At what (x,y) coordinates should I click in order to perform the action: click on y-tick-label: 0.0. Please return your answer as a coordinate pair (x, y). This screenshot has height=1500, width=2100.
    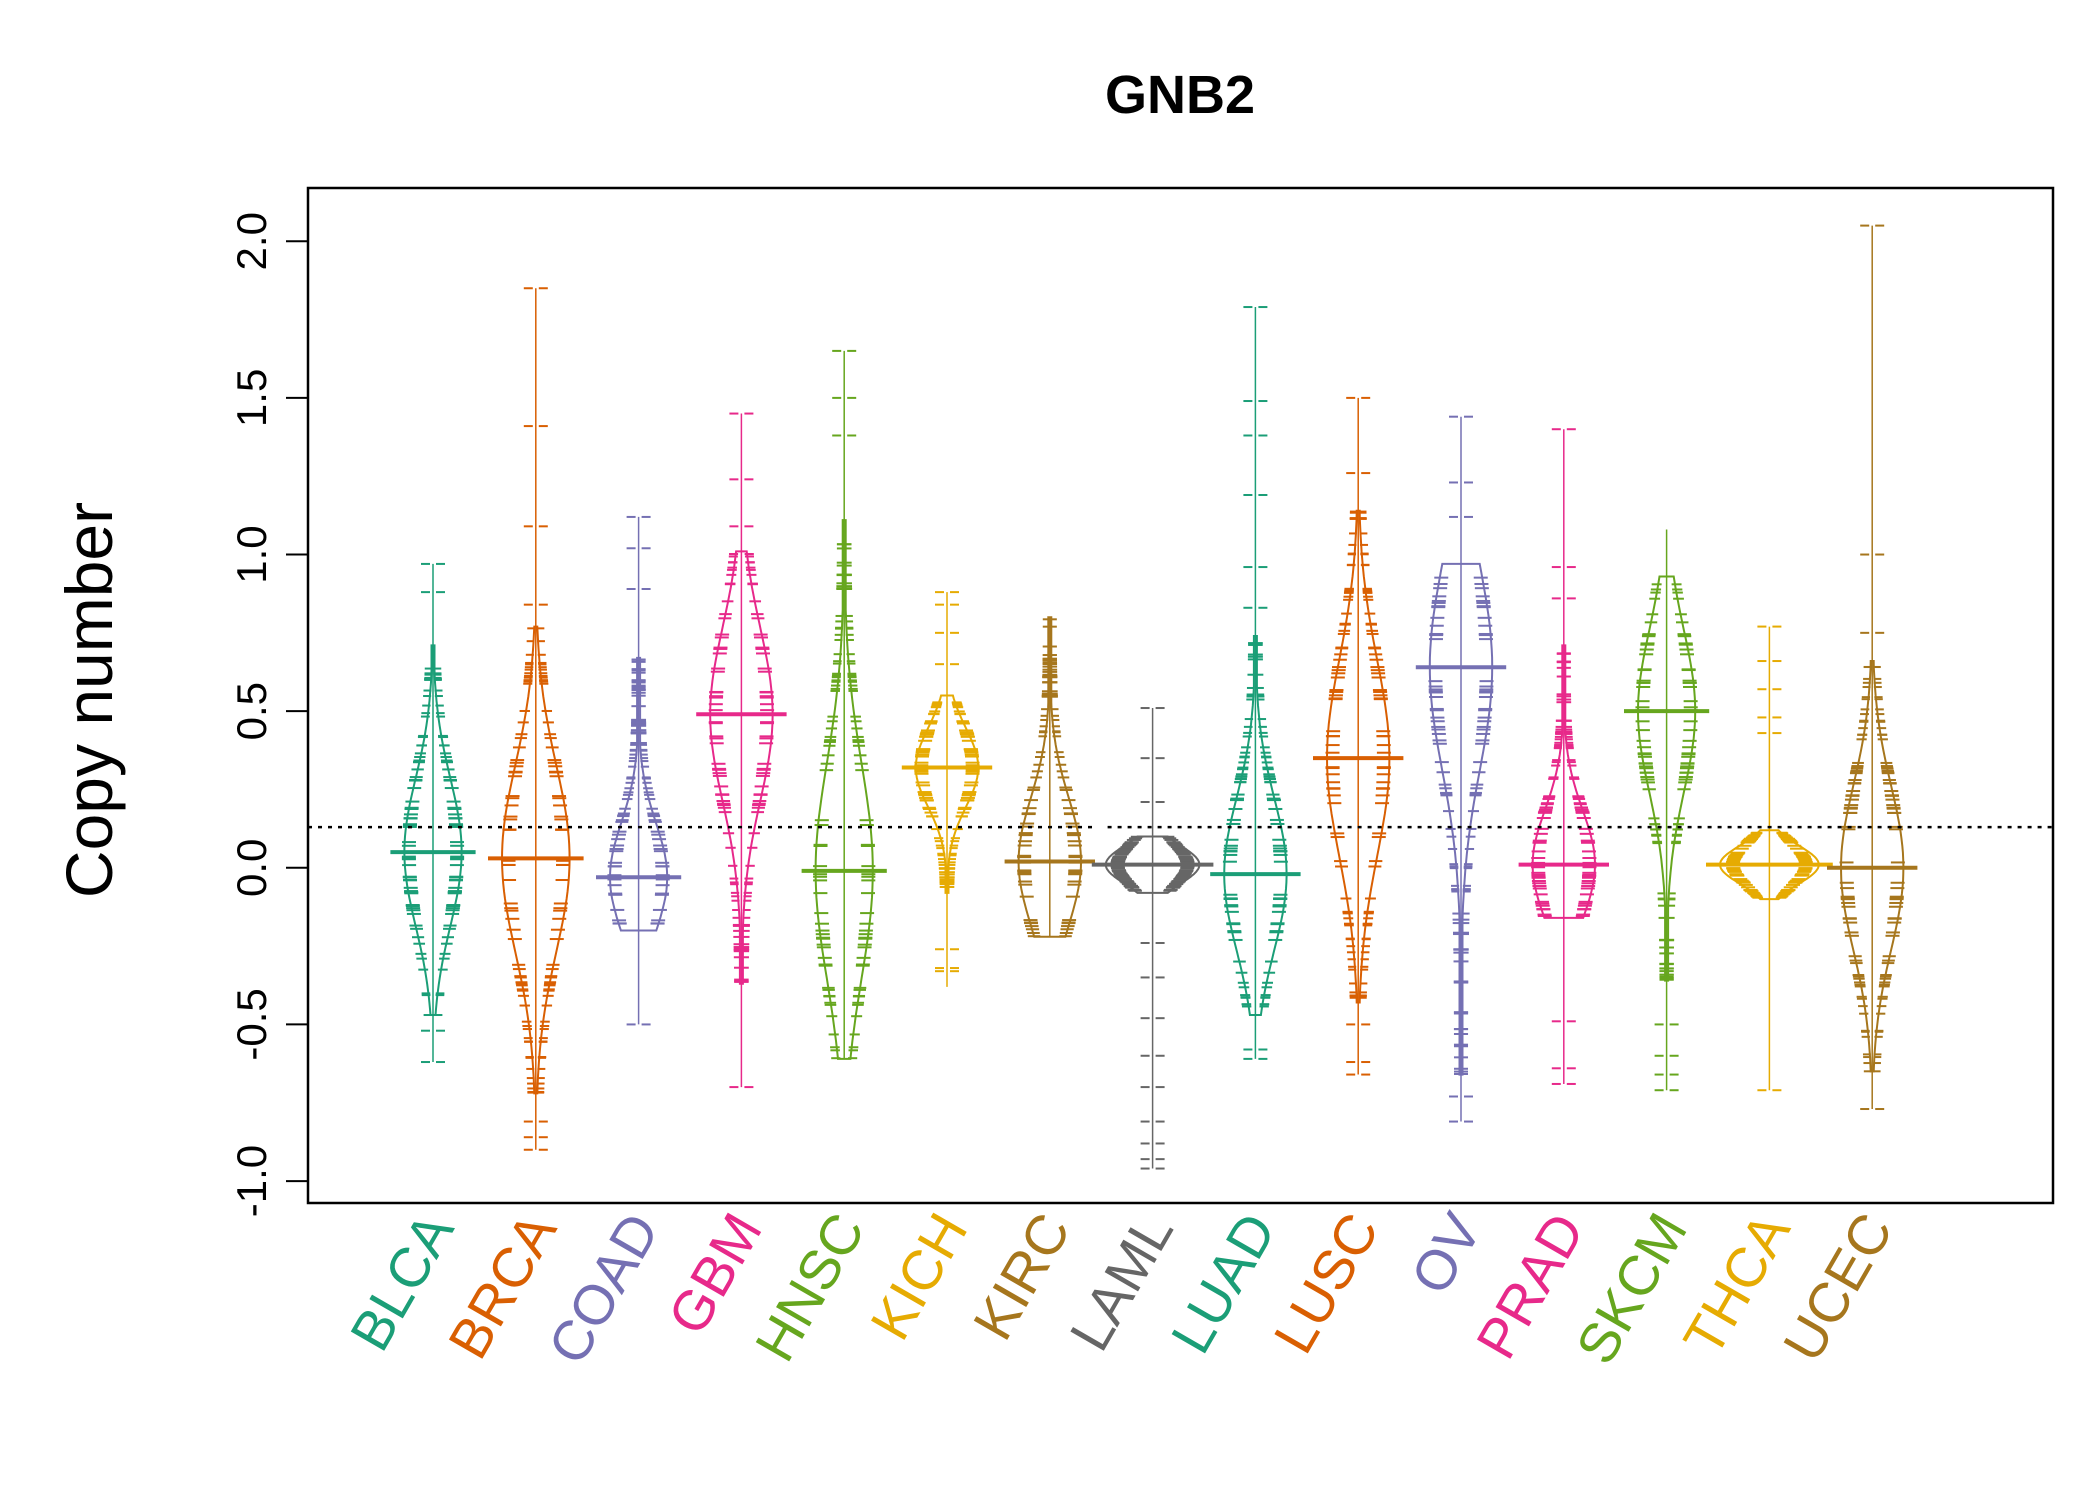
    Looking at the image, I should click on (251, 868).